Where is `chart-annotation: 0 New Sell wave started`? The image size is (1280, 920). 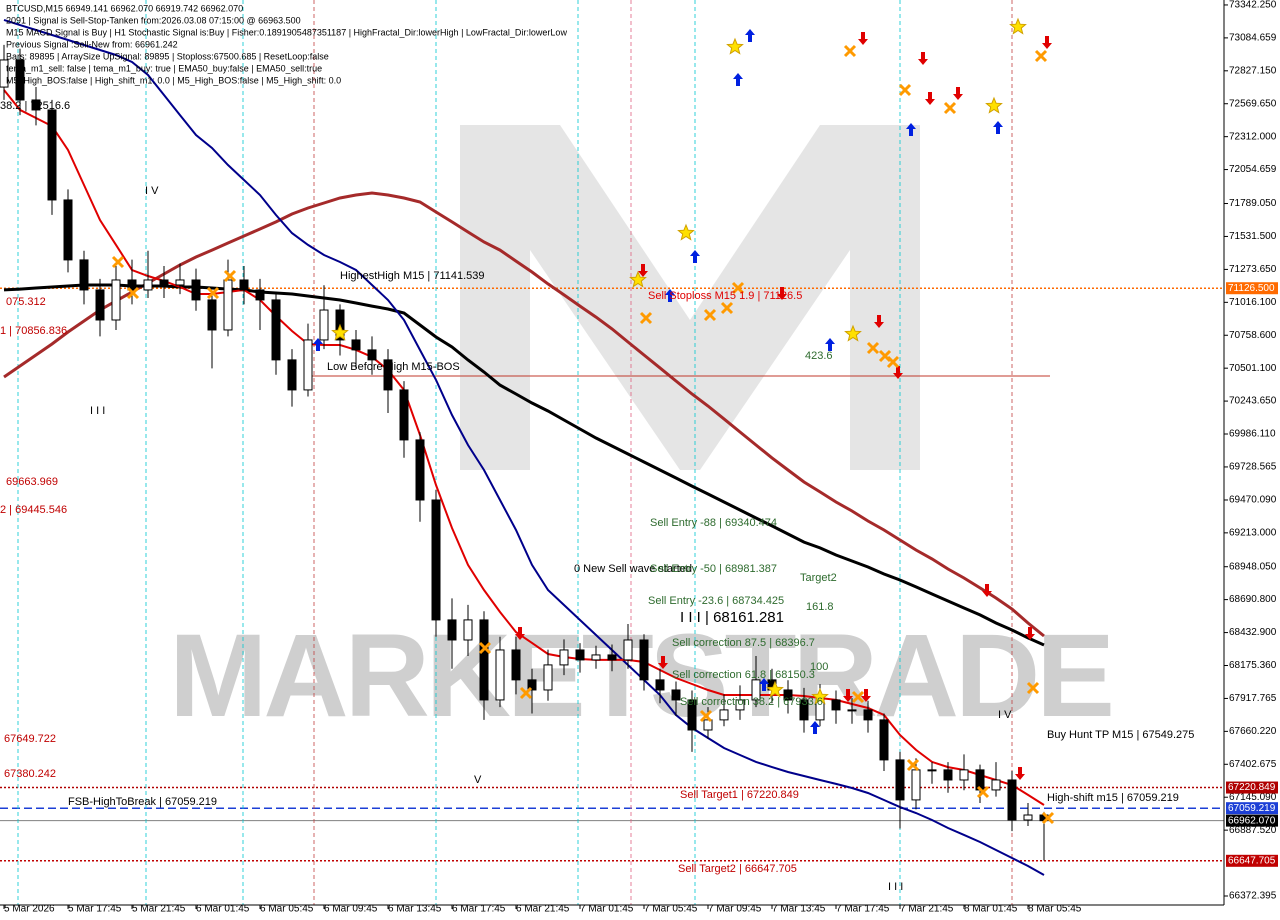 chart-annotation: 0 New Sell wave started is located at coordinates (633, 569).